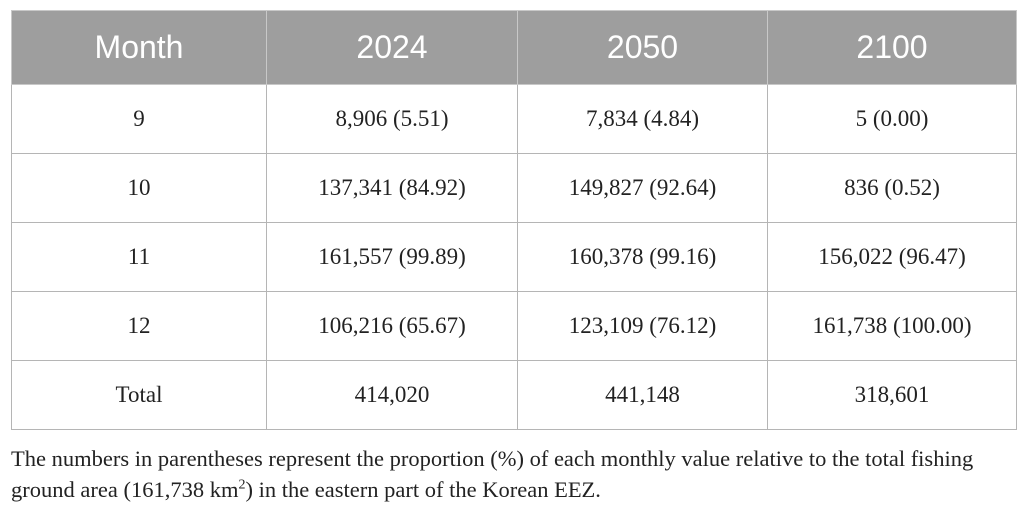 The height and width of the screenshot is (519, 1026). What do you see at coordinates (423, 489) in the screenshot?
I see `footnote-text: ) in the eastern part of the Korean EEZ.` at bounding box center [423, 489].